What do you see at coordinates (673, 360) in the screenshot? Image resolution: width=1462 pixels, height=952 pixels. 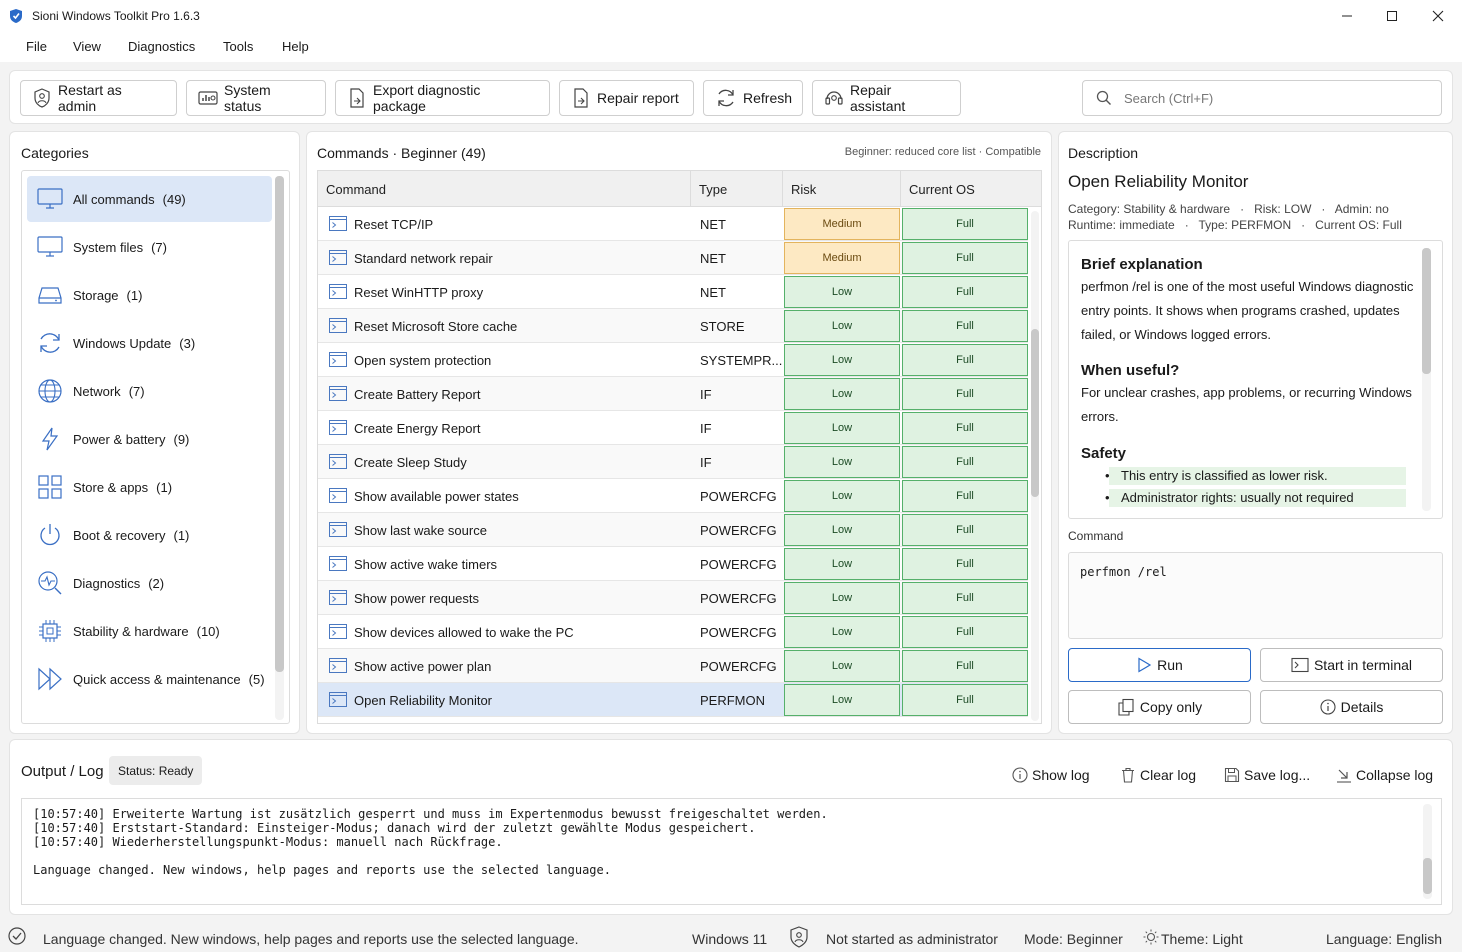 I see `table-row: Open system protection SYSTEMPR... Low Full` at bounding box center [673, 360].